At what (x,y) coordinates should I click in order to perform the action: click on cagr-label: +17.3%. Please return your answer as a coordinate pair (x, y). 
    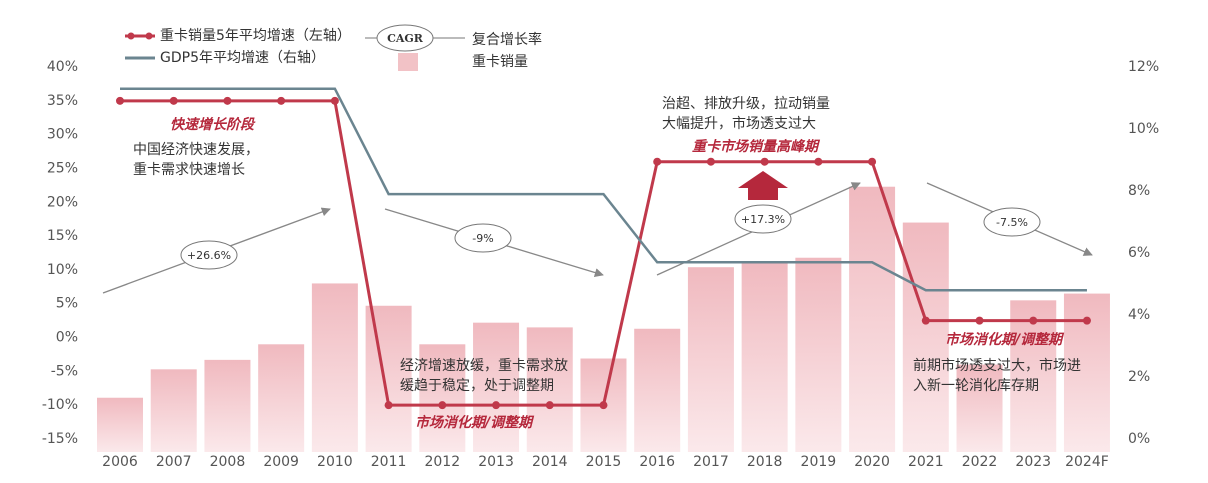
    Looking at the image, I should click on (763, 219).